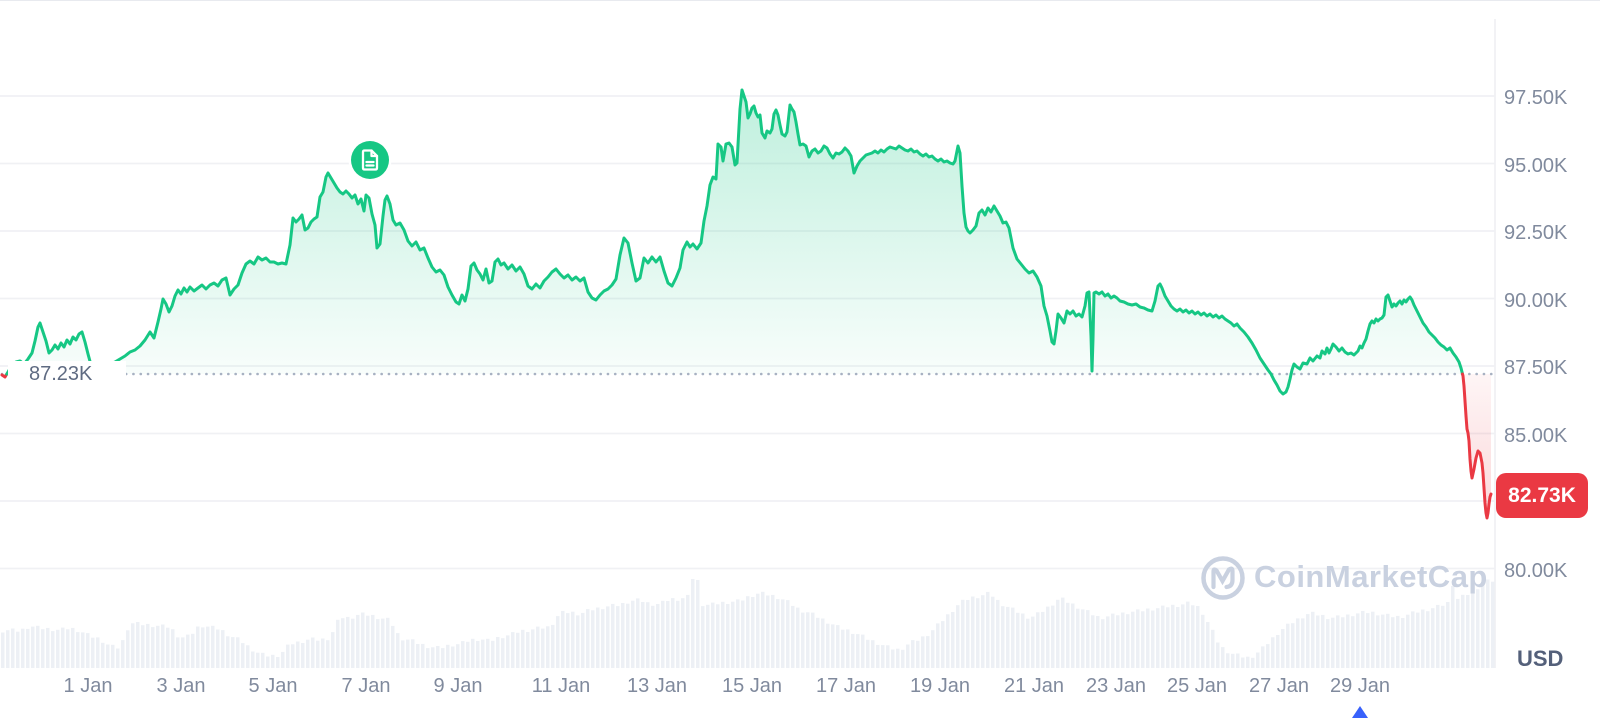  What do you see at coordinates (1536, 368) in the screenshot?
I see `y-axis-label: 87.50K` at bounding box center [1536, 368].